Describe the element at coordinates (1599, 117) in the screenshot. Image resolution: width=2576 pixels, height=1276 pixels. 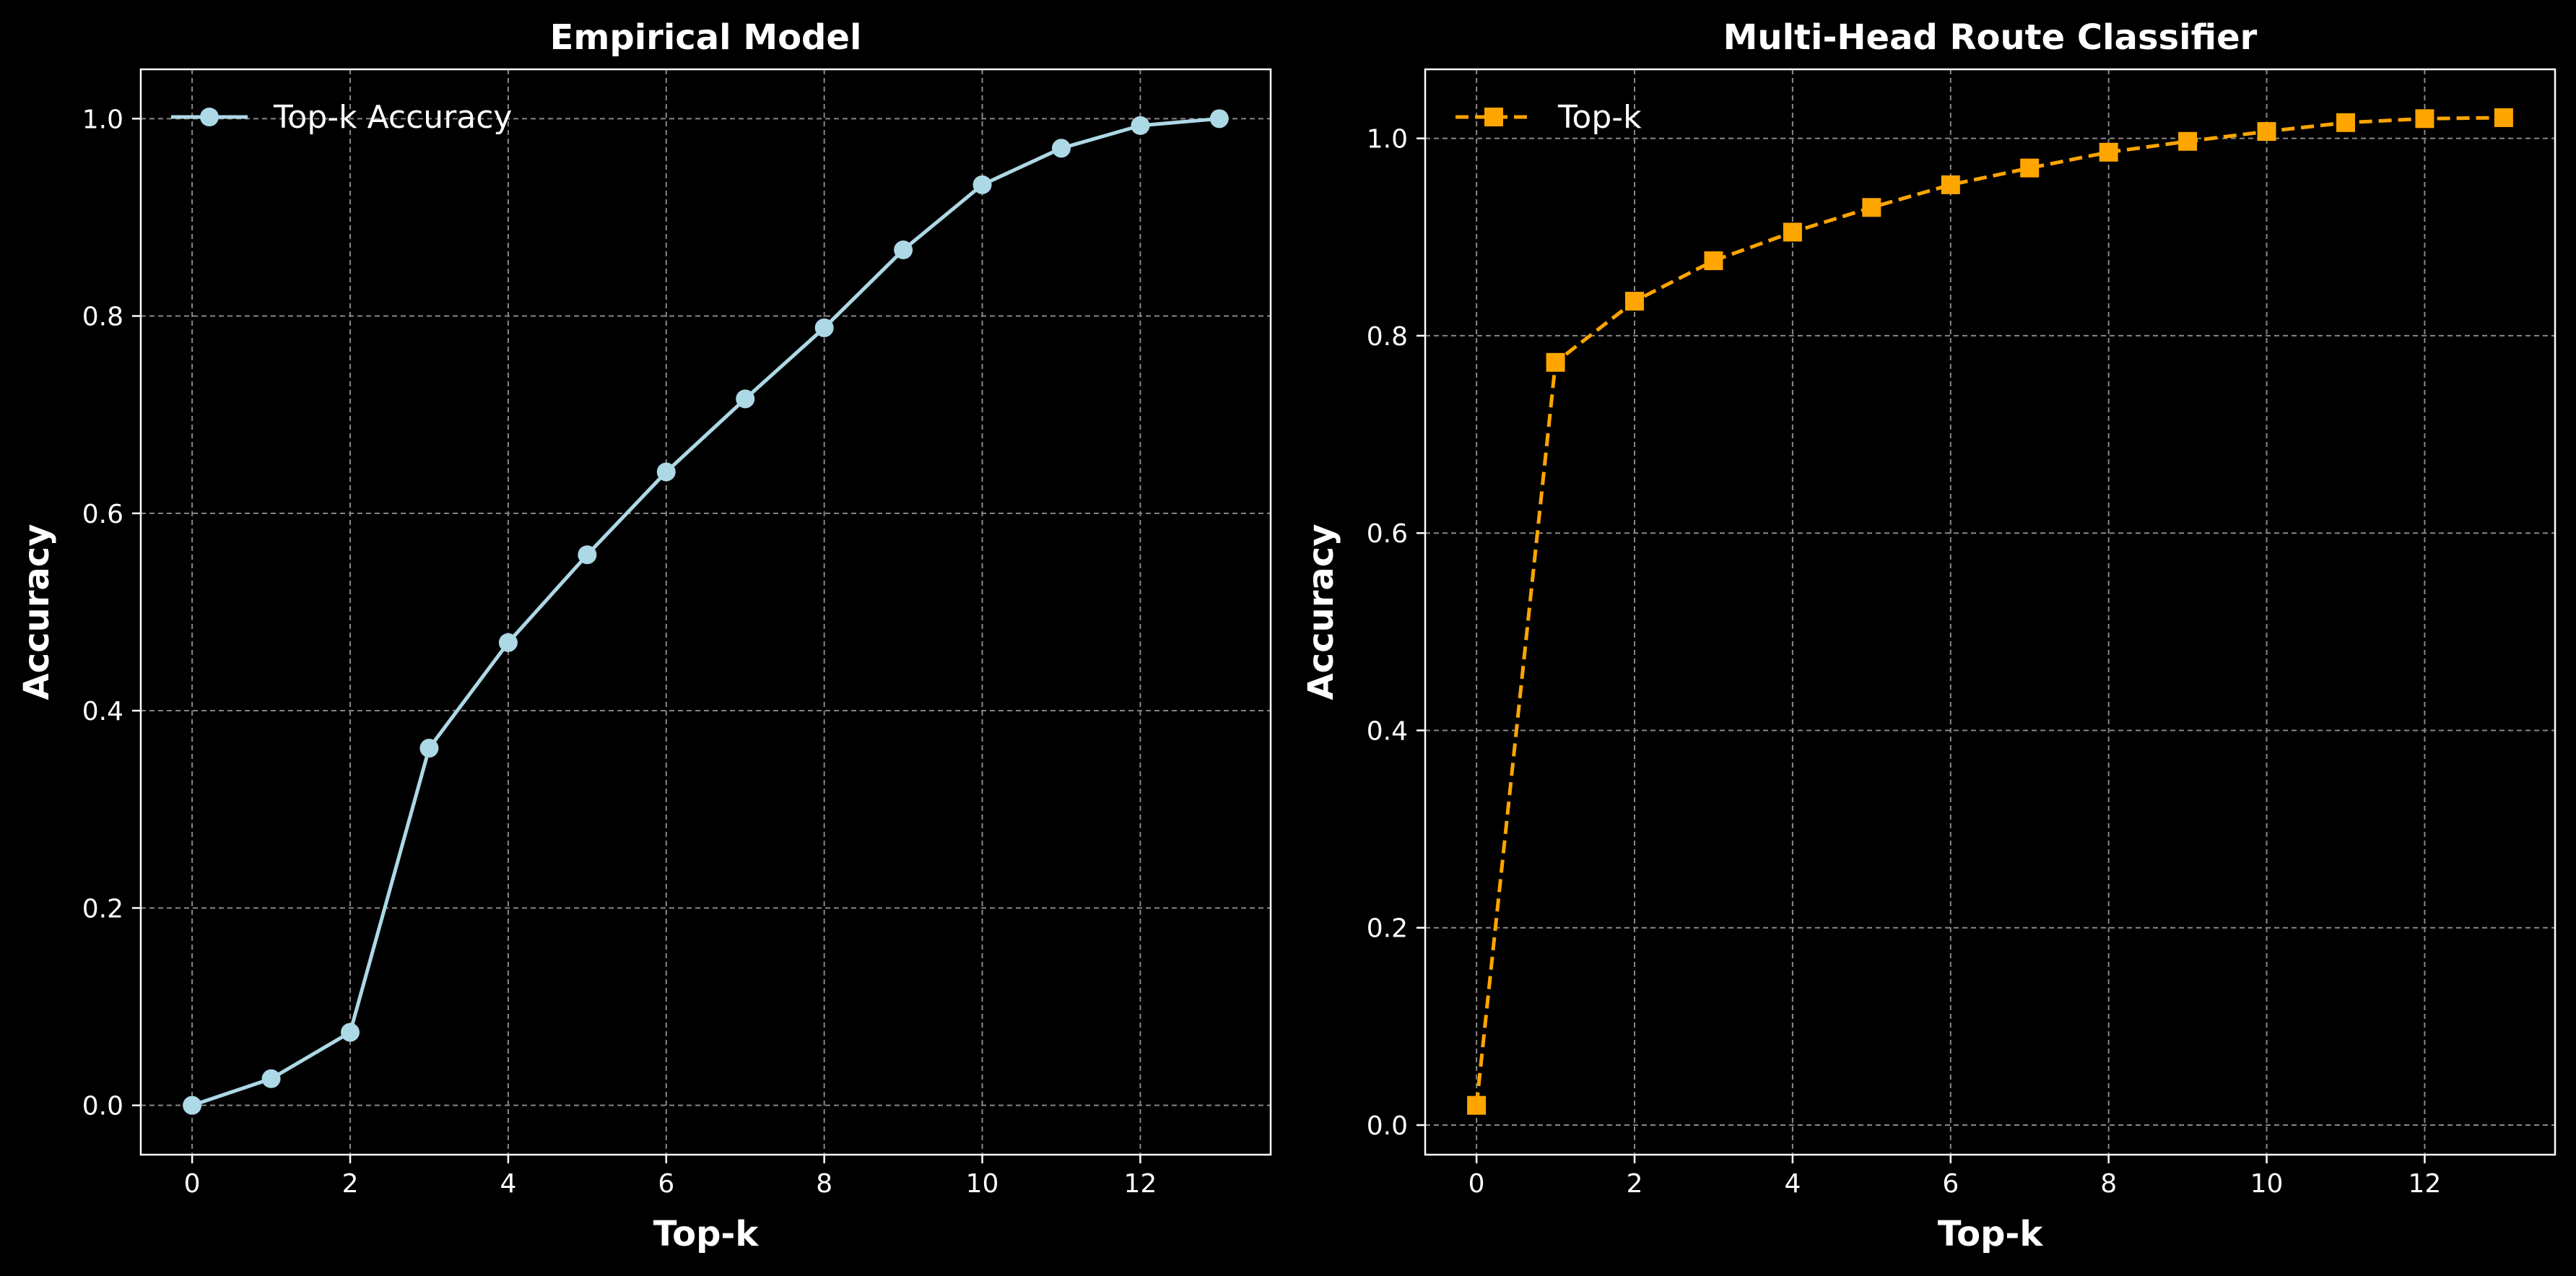
I see `legend-label: Top-k` at that location.